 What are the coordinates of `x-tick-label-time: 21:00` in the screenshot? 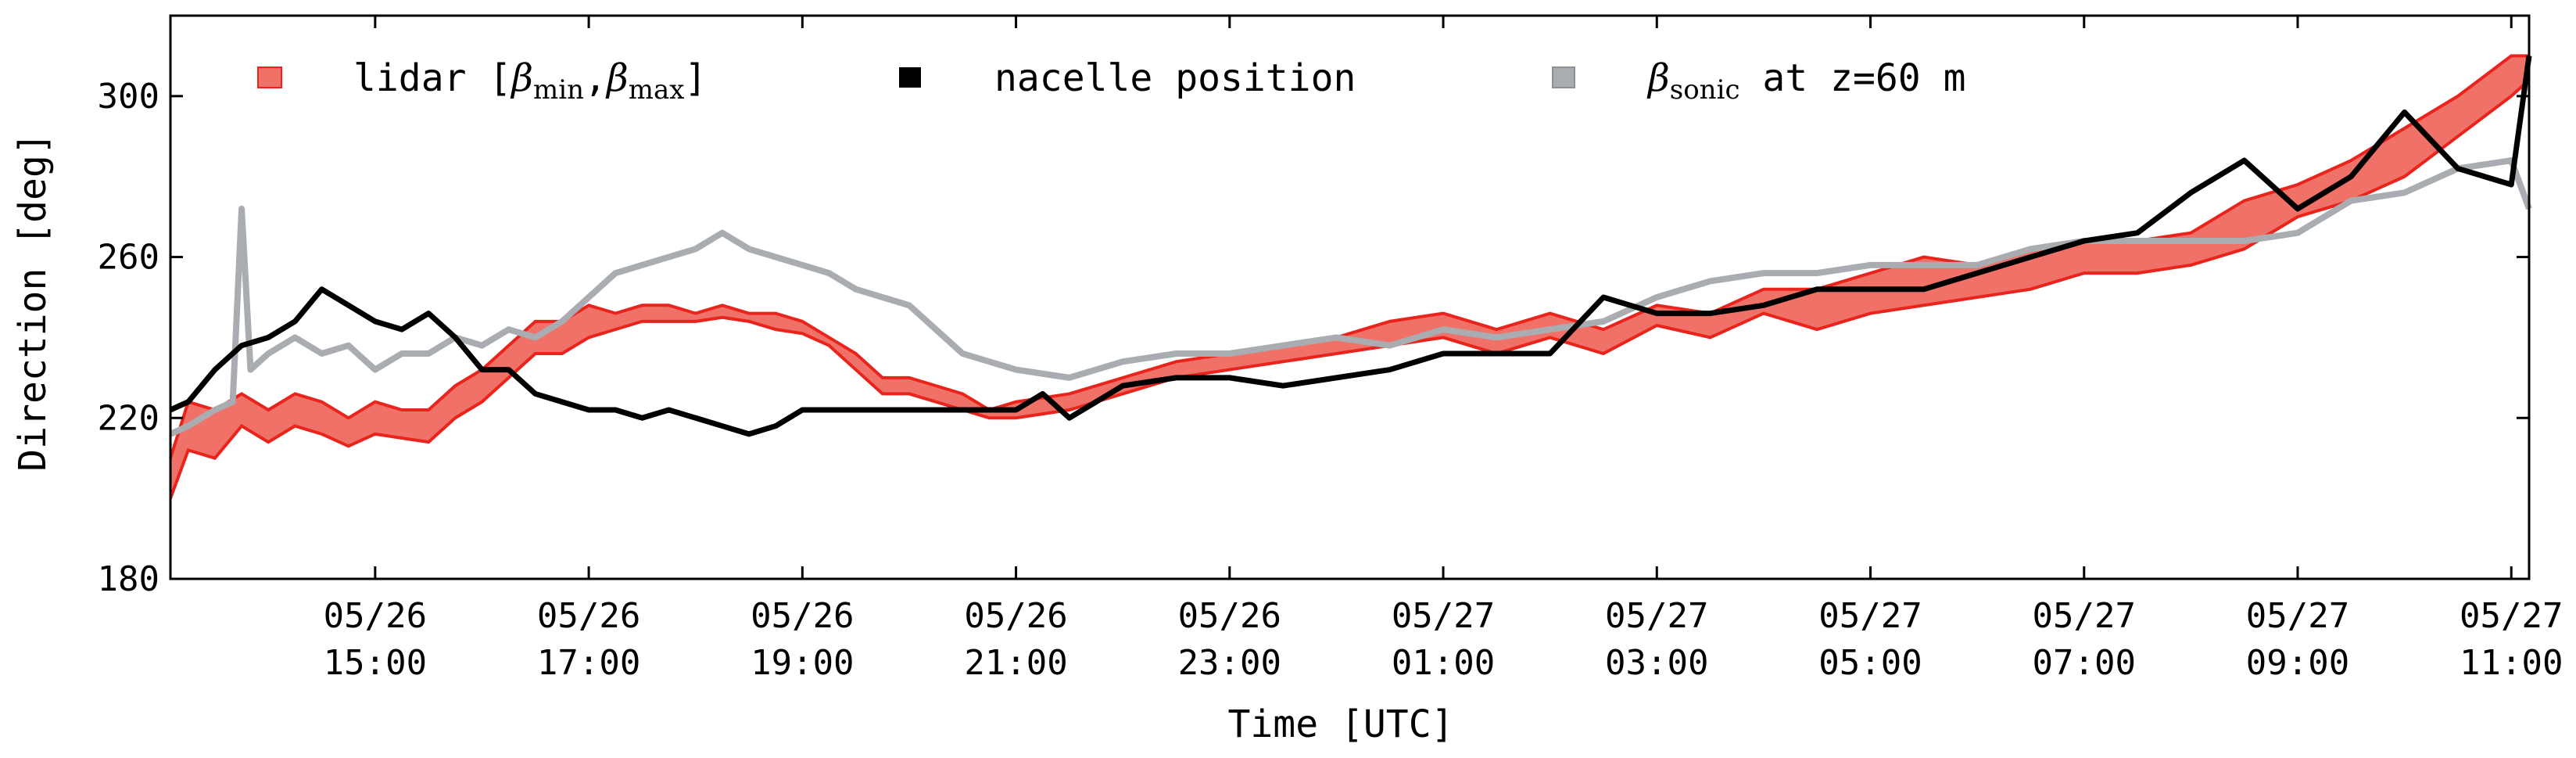 It's located at (1015, 663).